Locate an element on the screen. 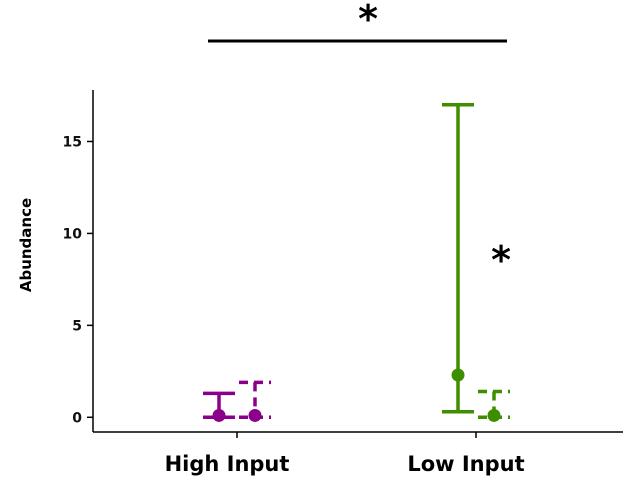 Image resolution: width=623 pixels, height=479 pixels. low-input-significance-star: * is located at coordinates (501, 260).